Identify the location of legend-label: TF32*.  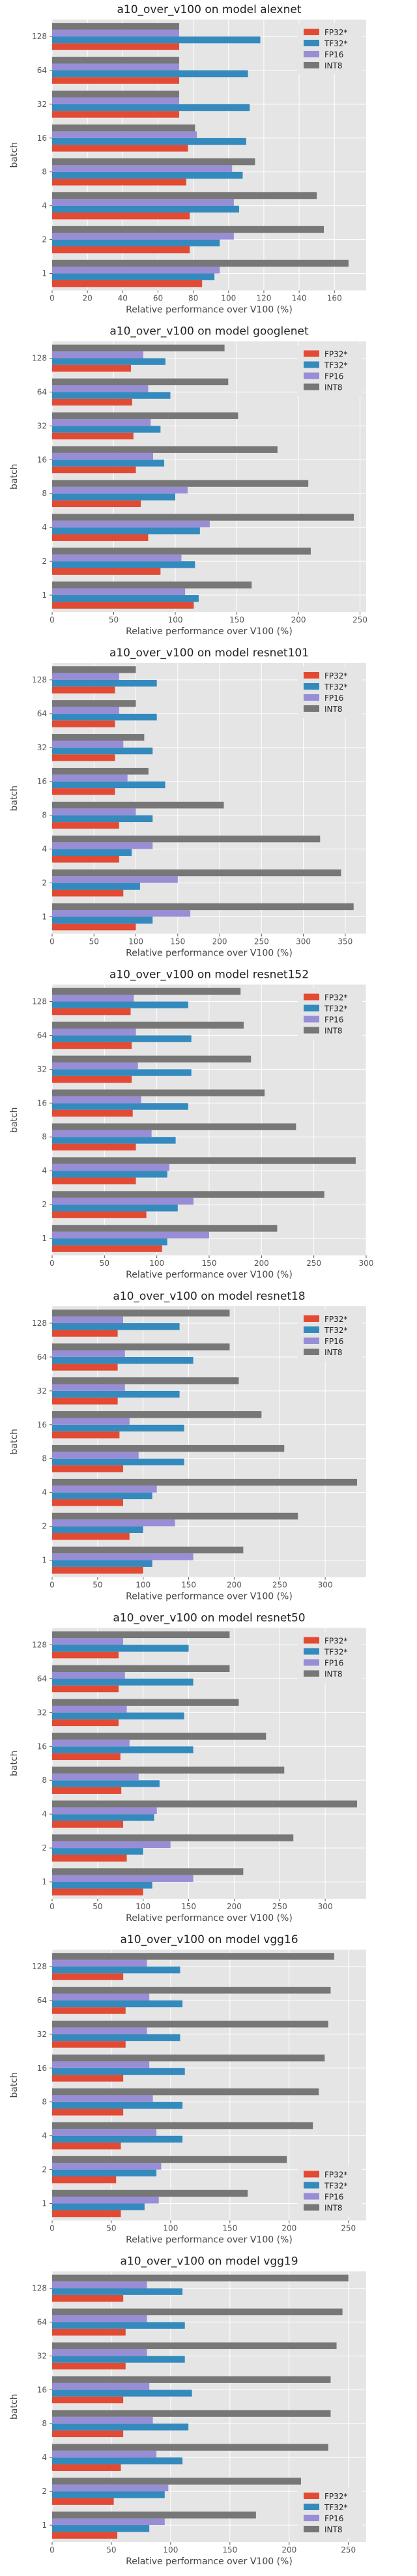
(336, 687).